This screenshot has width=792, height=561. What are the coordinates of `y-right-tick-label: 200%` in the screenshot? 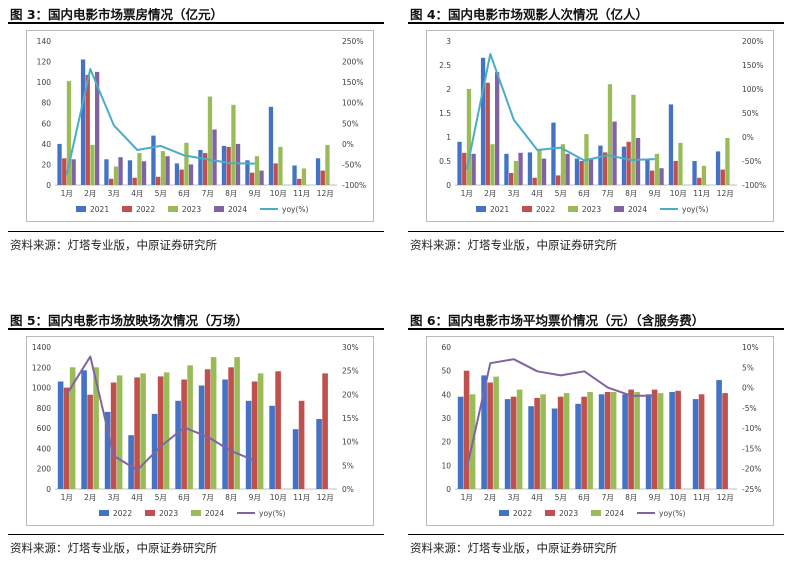 It's located at (352, 62).